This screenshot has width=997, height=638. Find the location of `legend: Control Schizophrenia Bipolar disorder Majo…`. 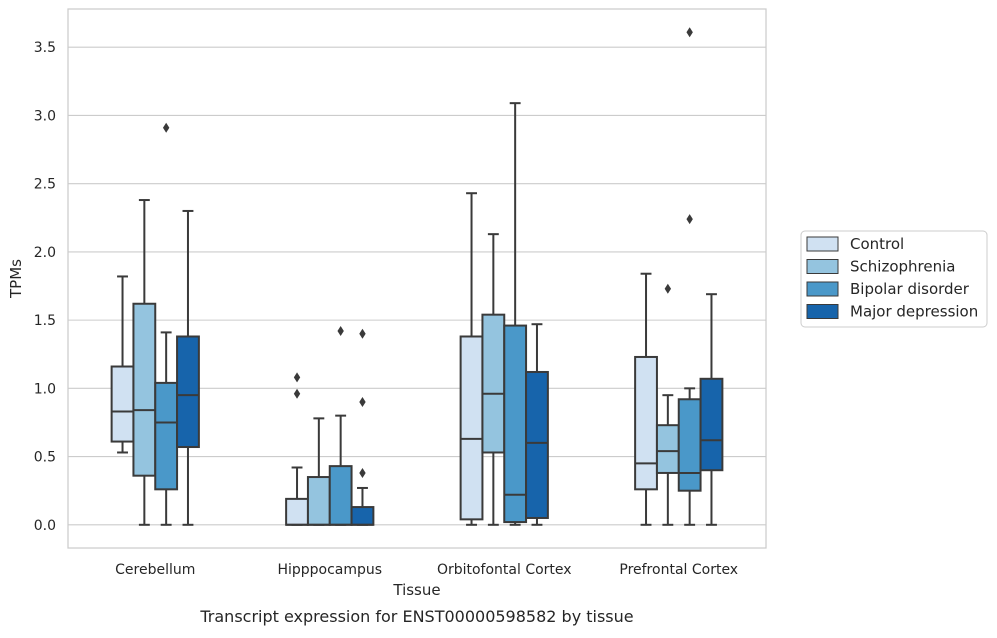

legend: Control Schizophrenia Bipolar disorder Majo… is located at coordinates (894, 279).